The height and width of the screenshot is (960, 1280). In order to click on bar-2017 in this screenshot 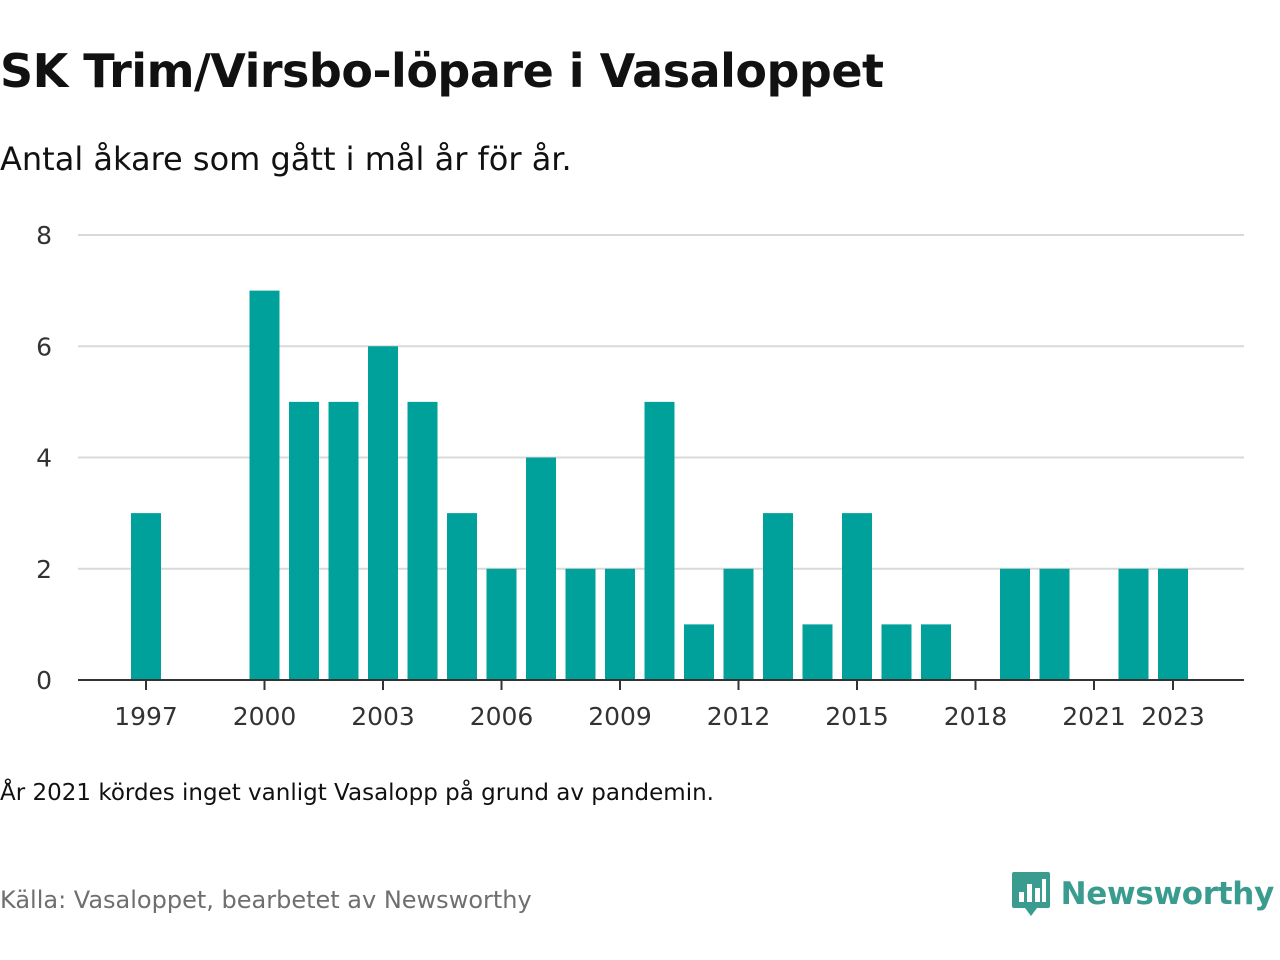, I will do `click(936, 652)`.